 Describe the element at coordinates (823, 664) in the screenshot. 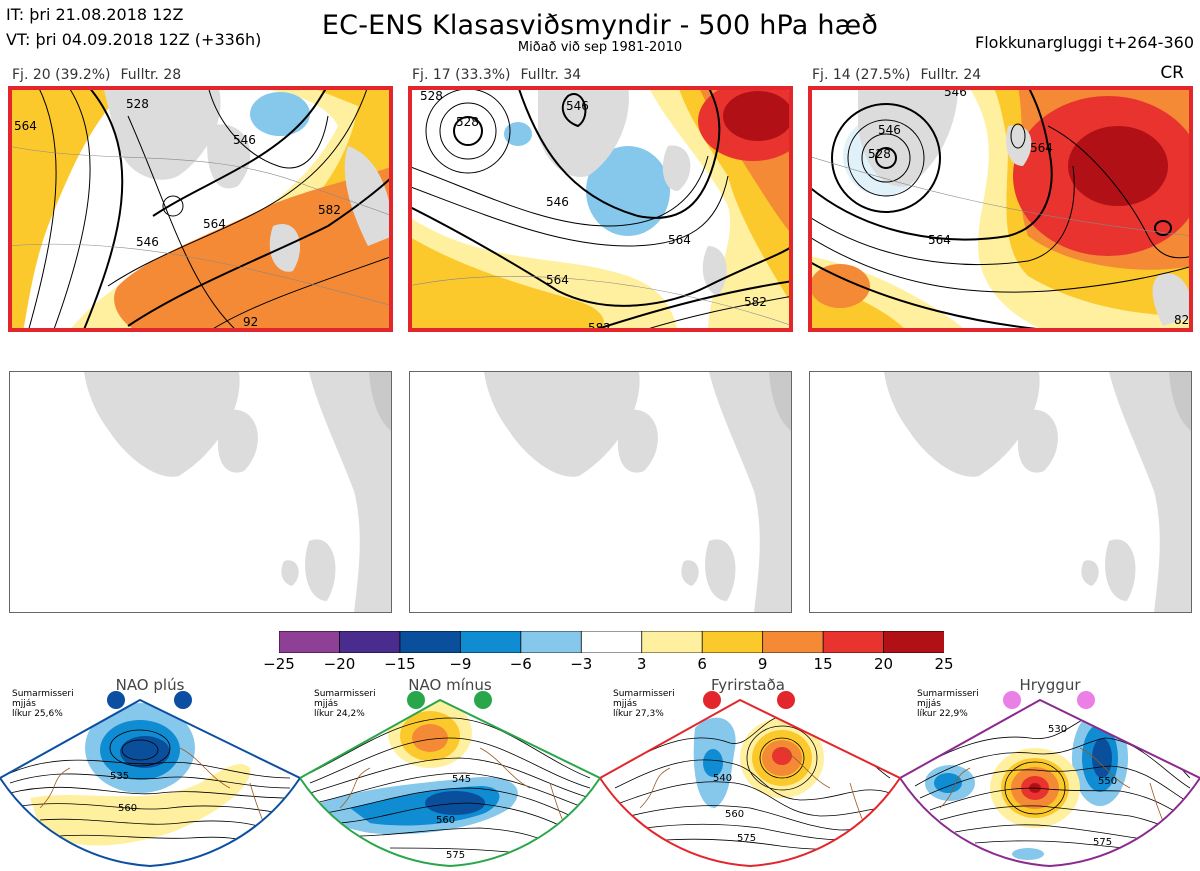

I see `colorbar-tick-label: 15` at that location.